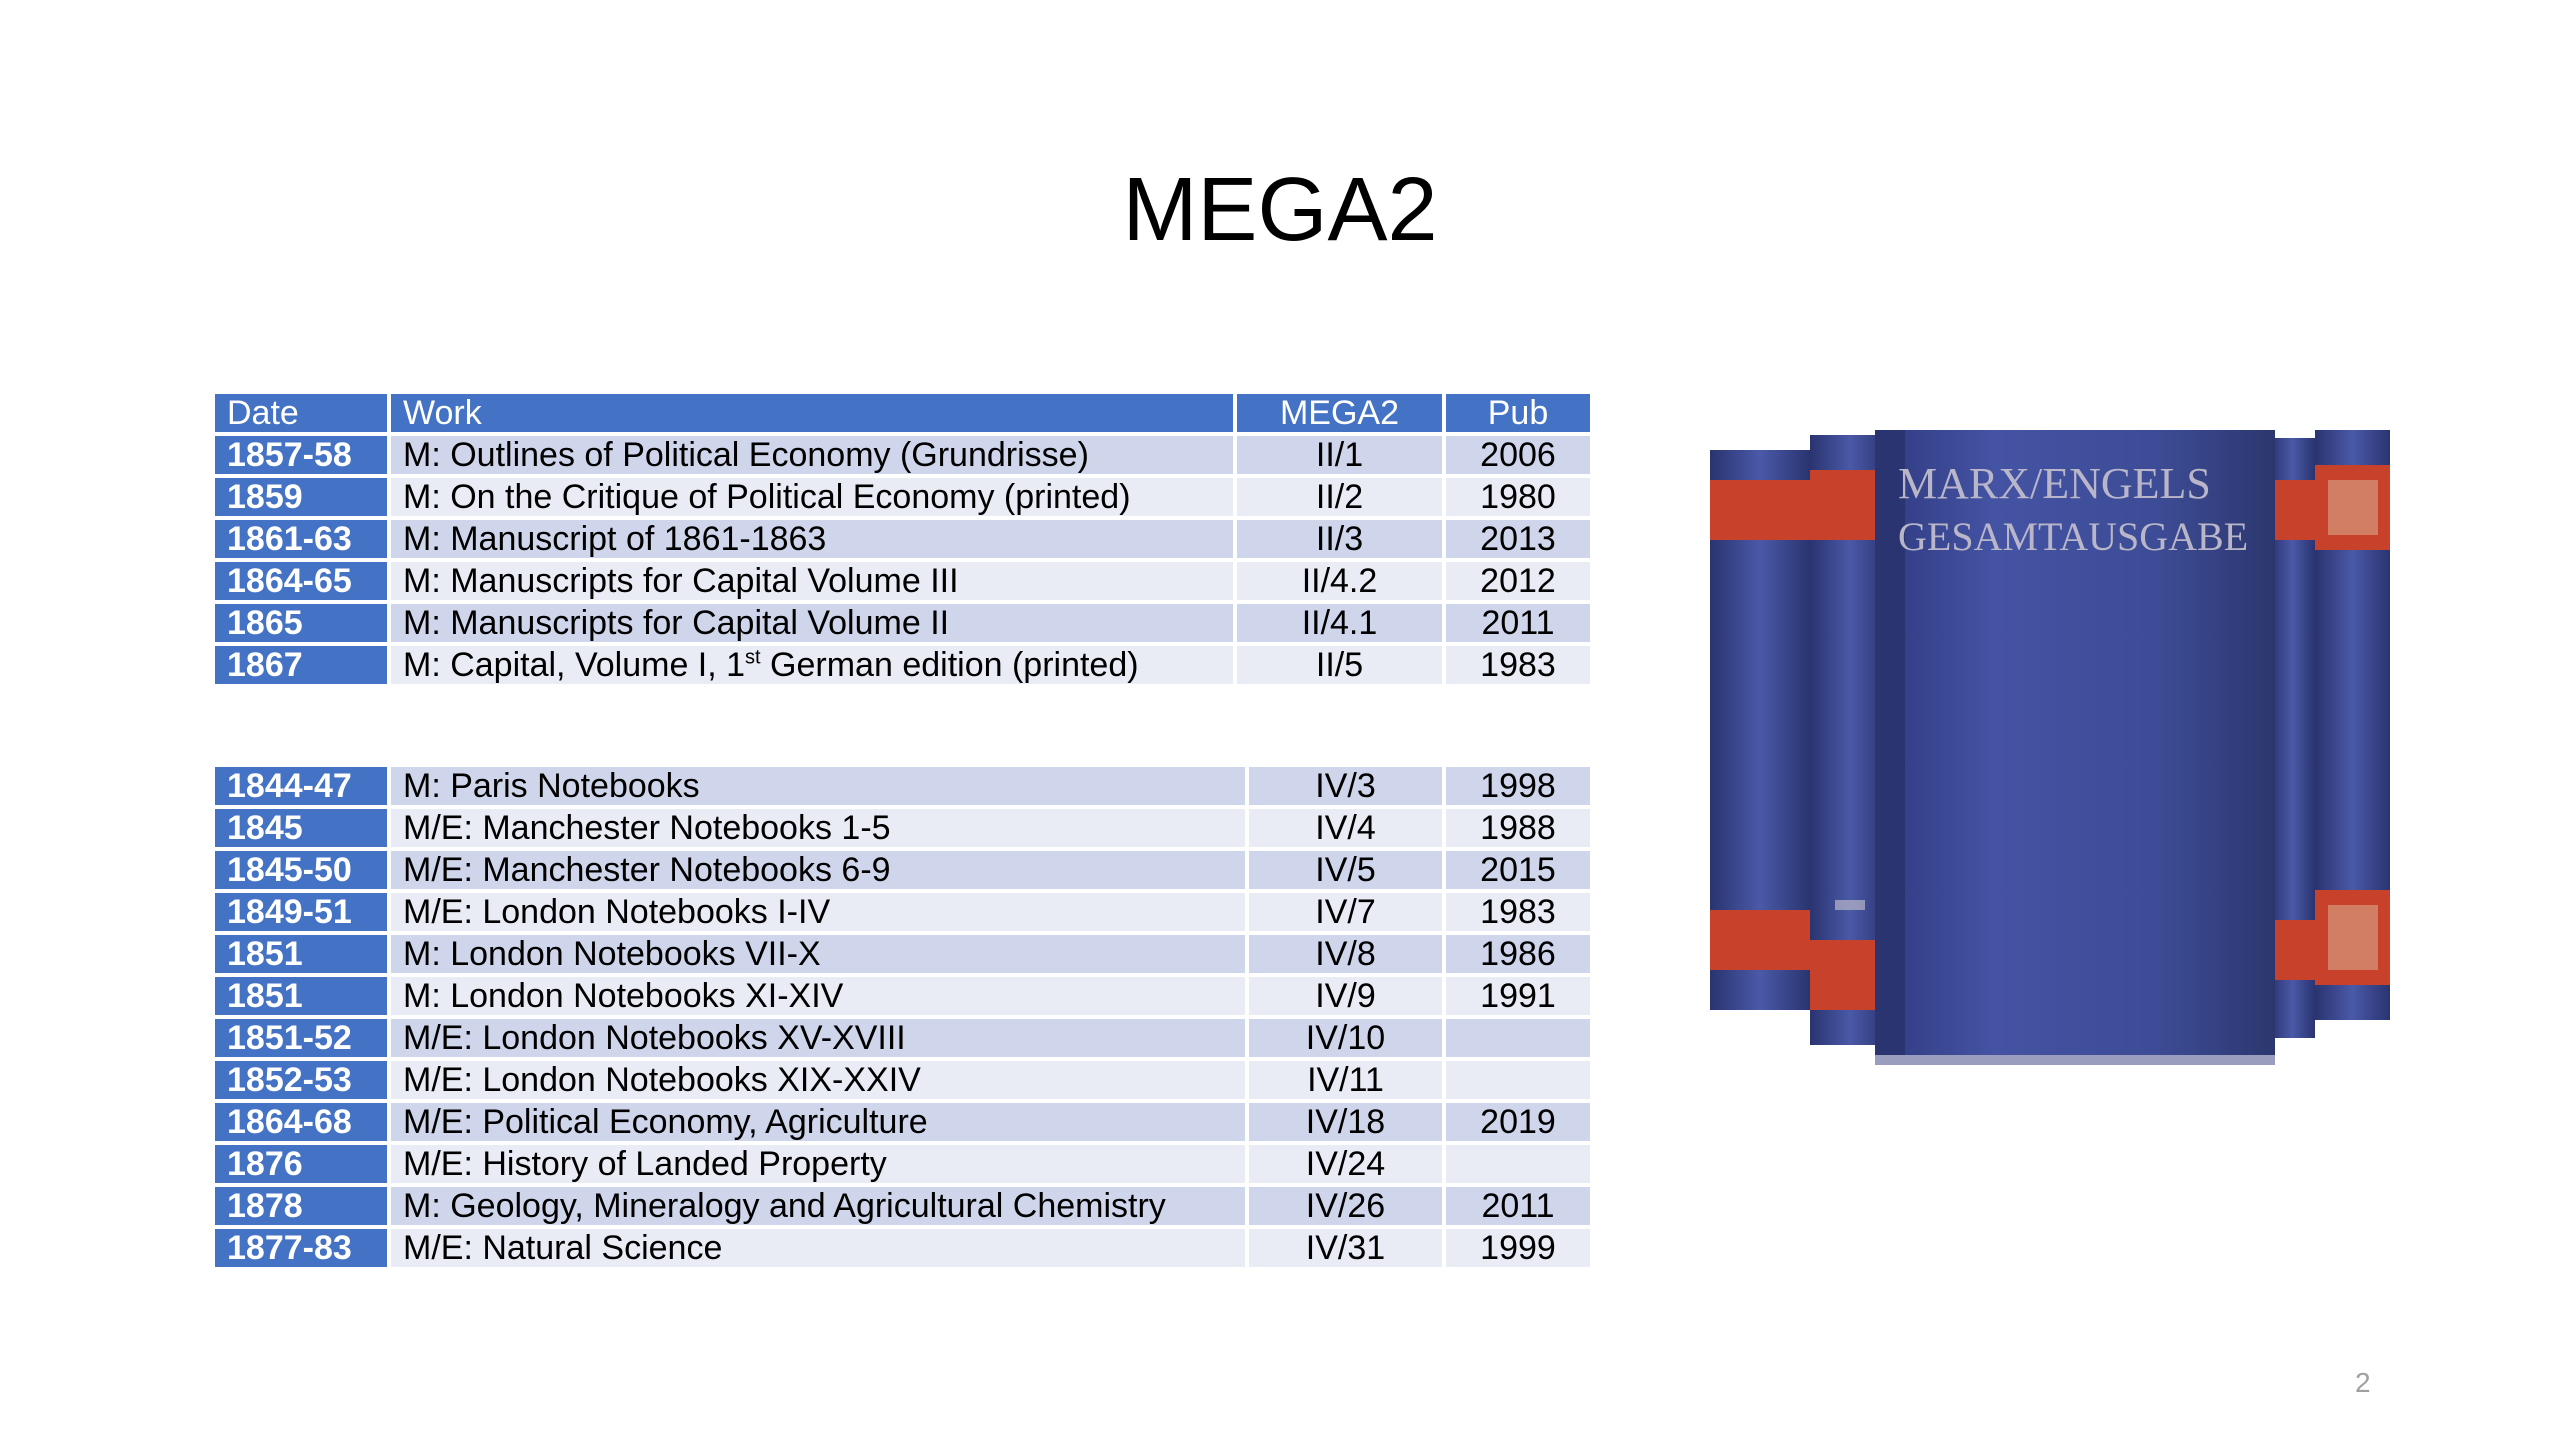 This screenshot has height=1440, width=2560. I want to click on row-work: M/E: Political Economy, Agriculture, so click(818, 1122).